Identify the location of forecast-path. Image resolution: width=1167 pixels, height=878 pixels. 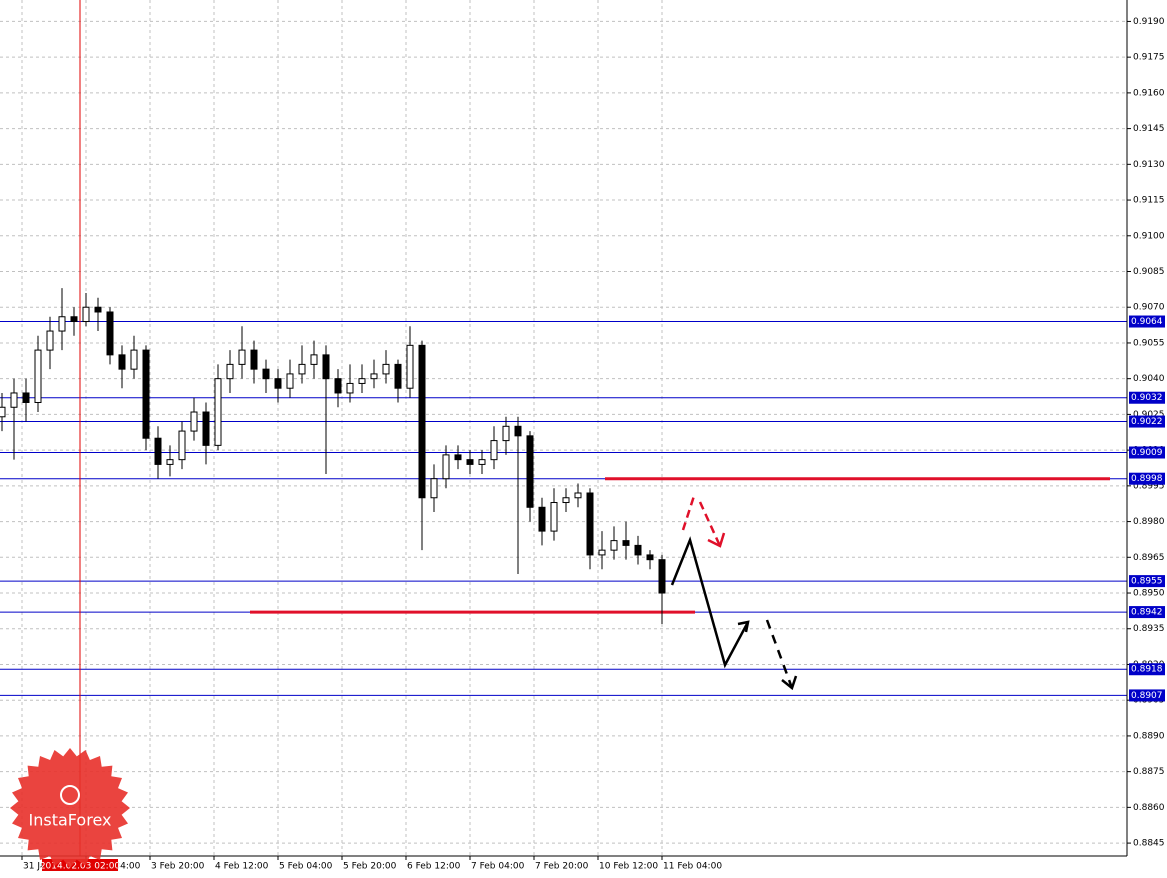
(710, 602).